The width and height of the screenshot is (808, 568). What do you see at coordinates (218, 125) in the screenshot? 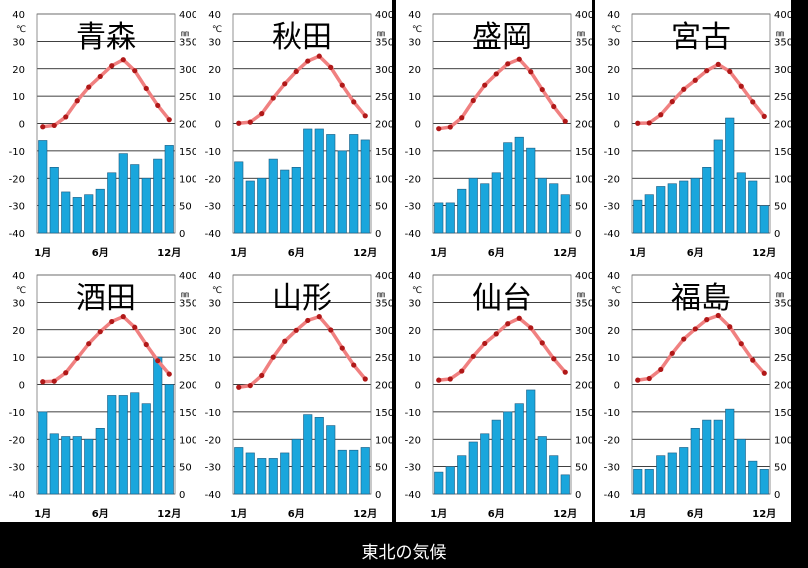
I see `temp-tick-label: 0` at bounding box center [218, 125].